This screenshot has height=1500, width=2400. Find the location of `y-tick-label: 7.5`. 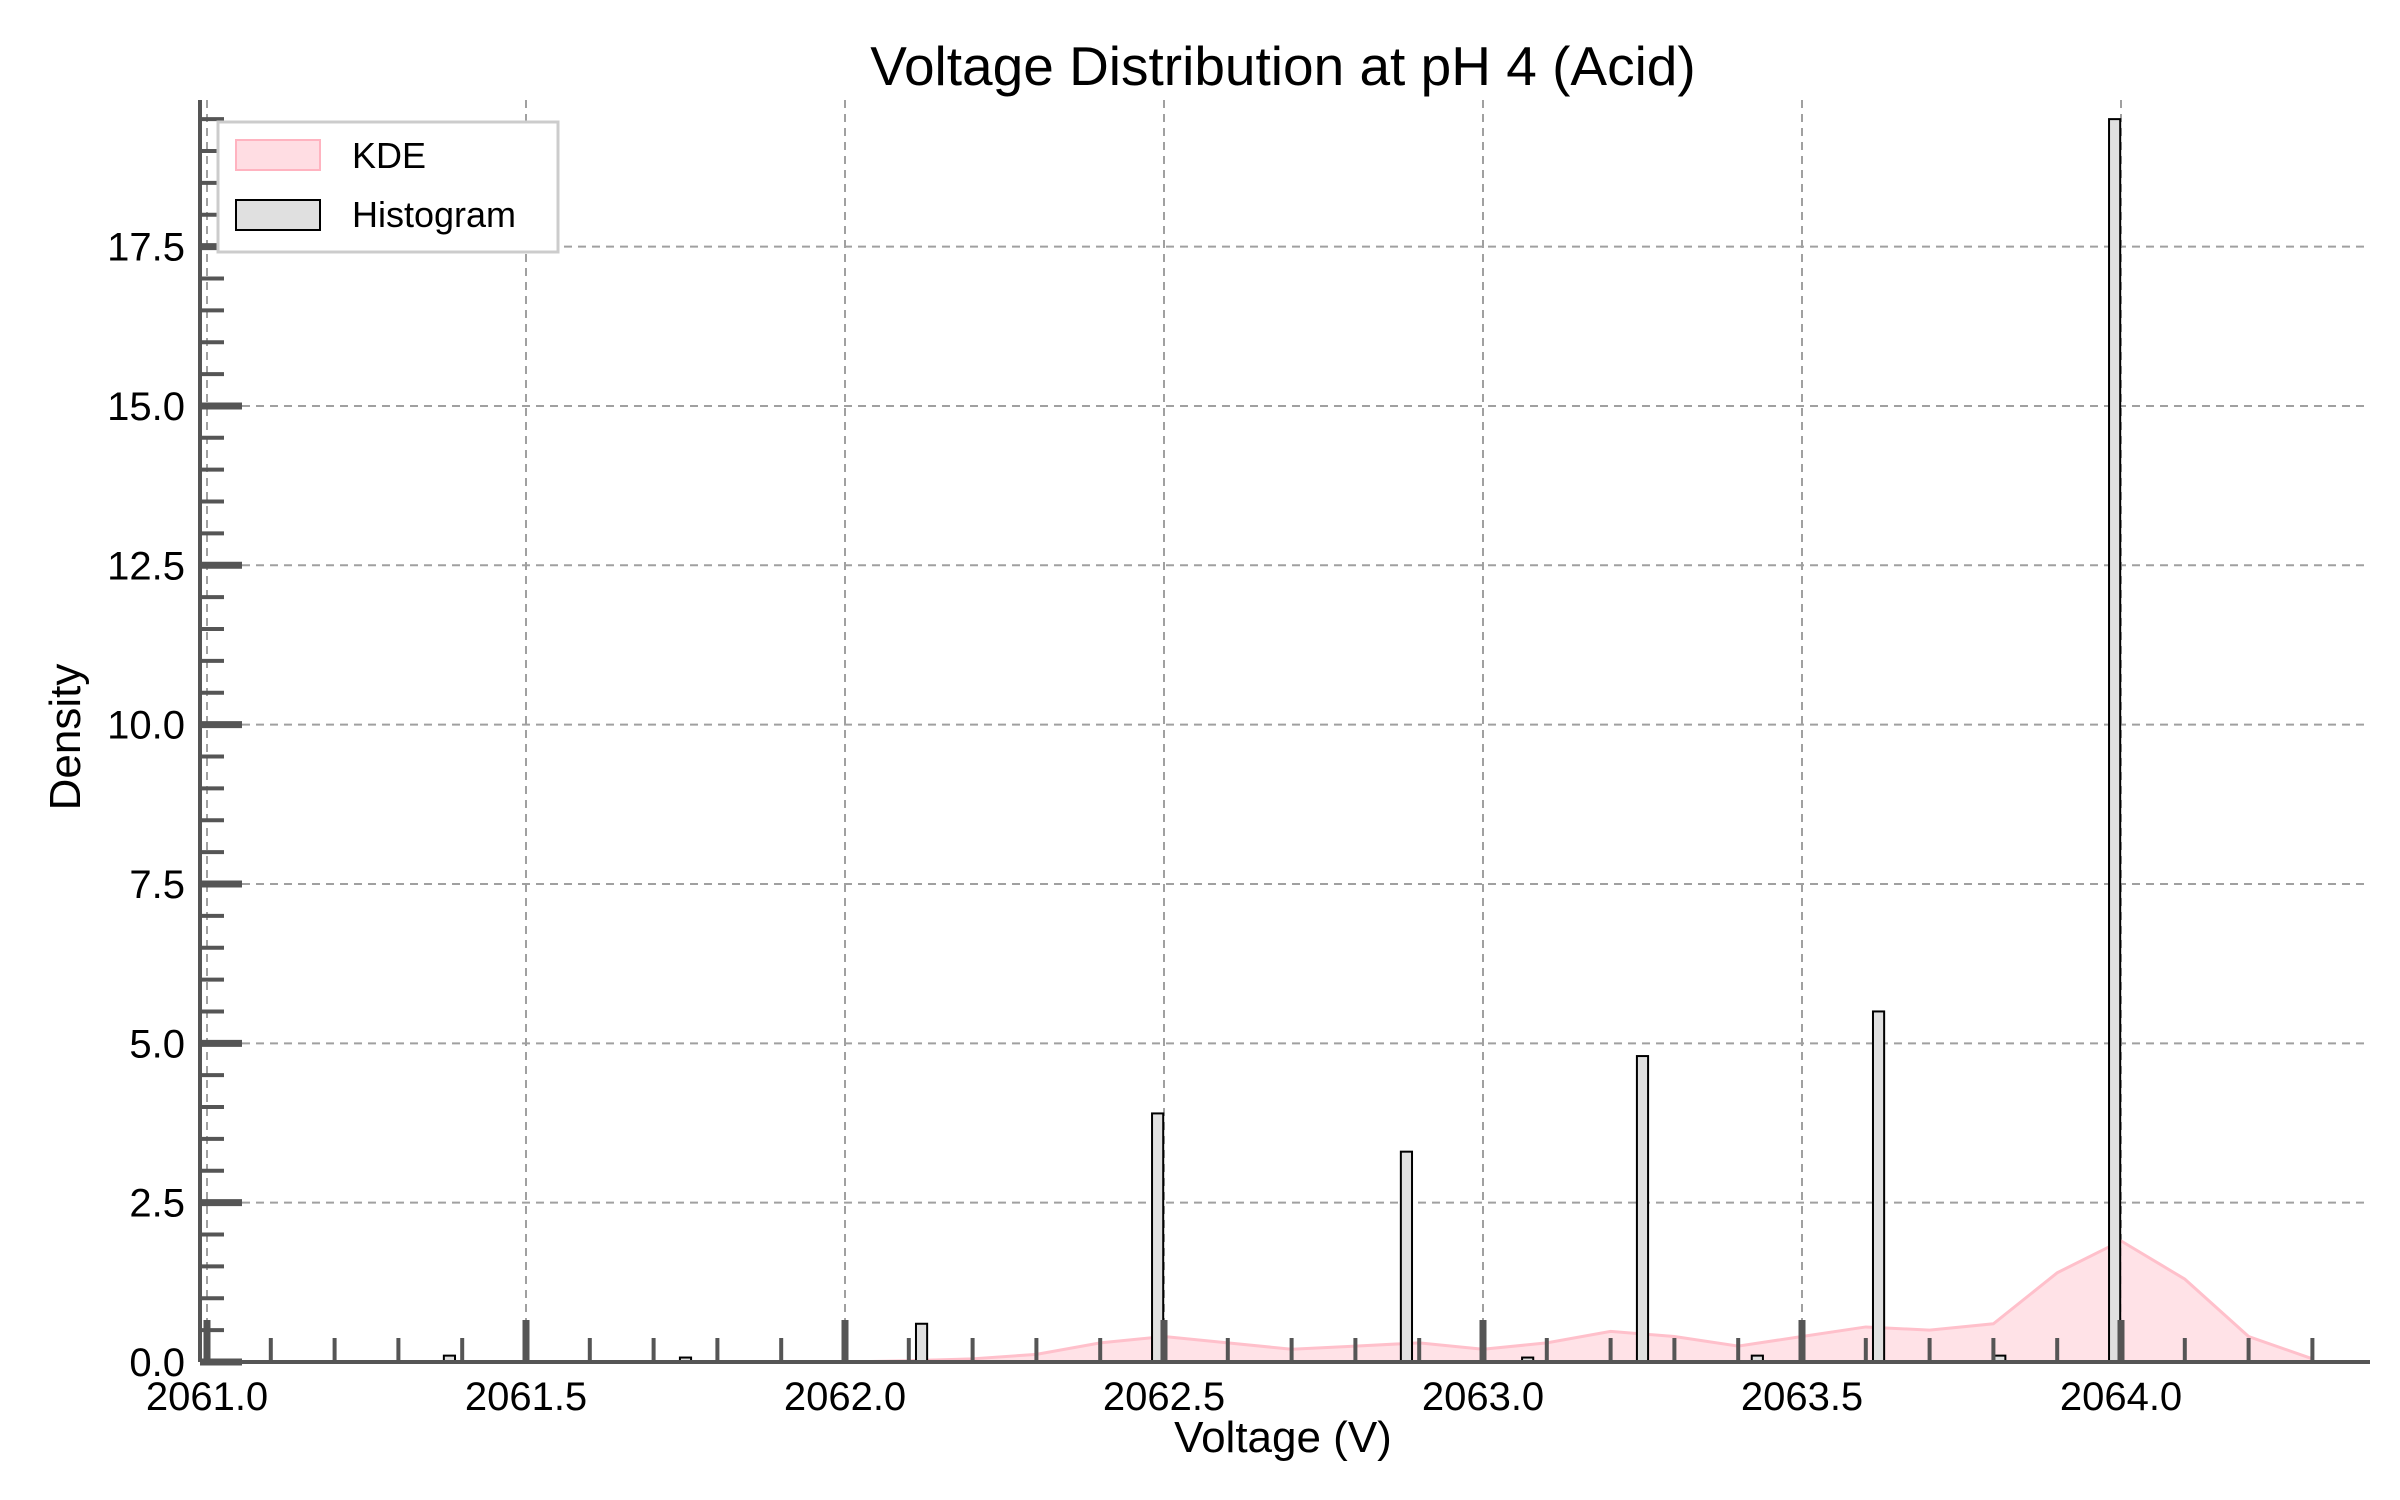

y-tick-label: 7.5 is located at coordinates (157, 885).